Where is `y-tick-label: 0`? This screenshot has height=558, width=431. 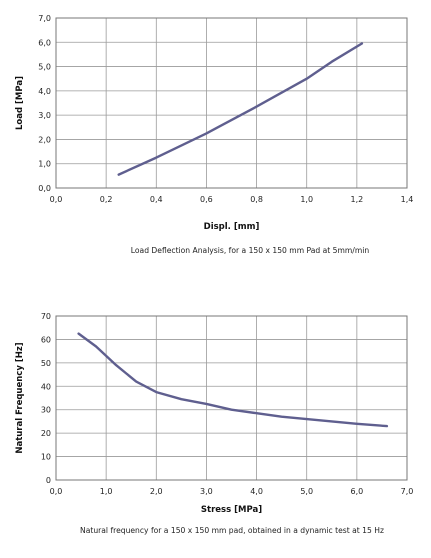 y-tick-label: 0 is located at coordinates (48, 480).